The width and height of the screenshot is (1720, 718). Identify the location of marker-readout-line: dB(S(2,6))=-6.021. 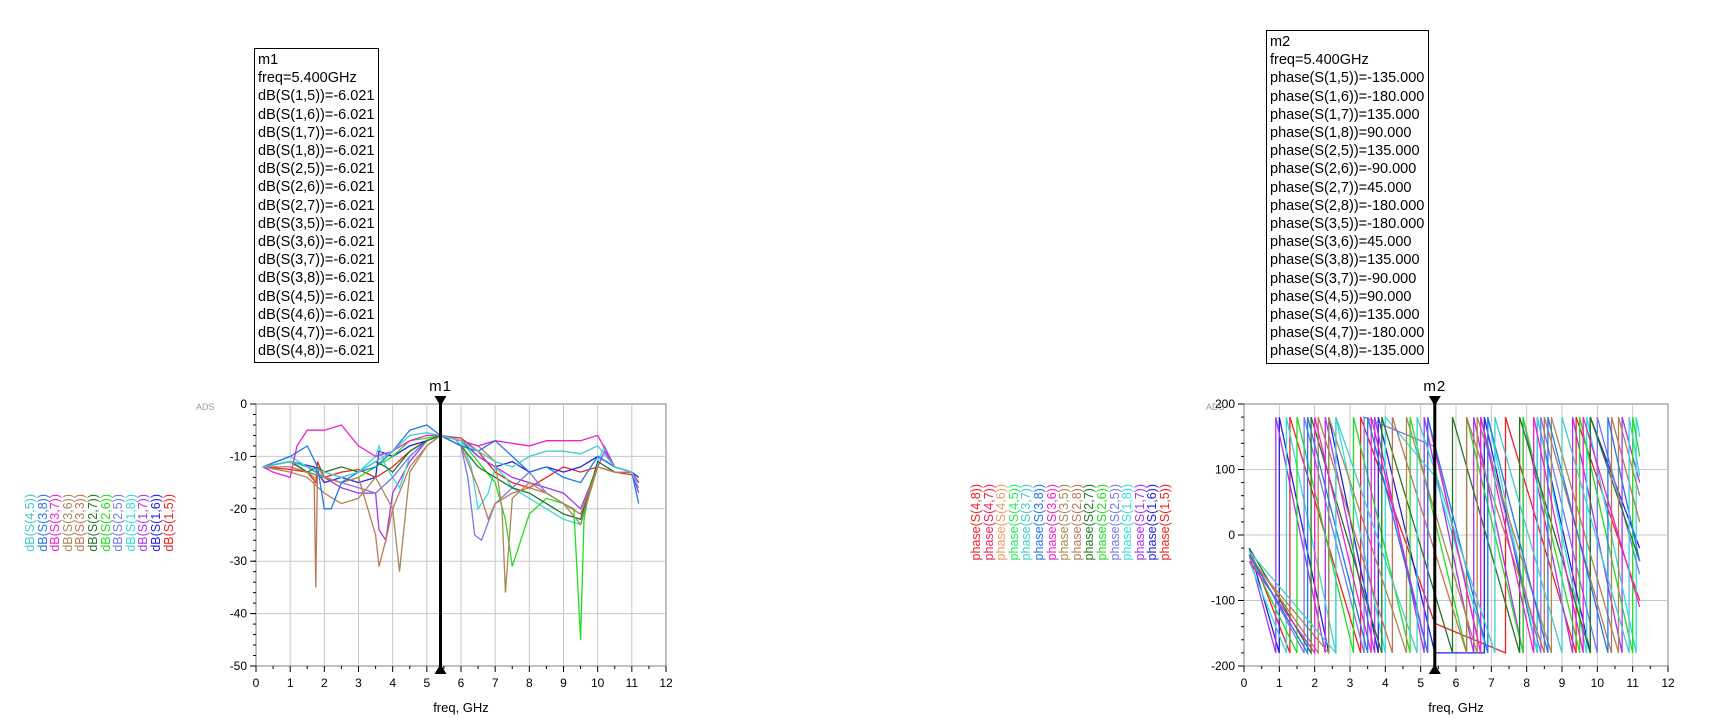
(316, 187).